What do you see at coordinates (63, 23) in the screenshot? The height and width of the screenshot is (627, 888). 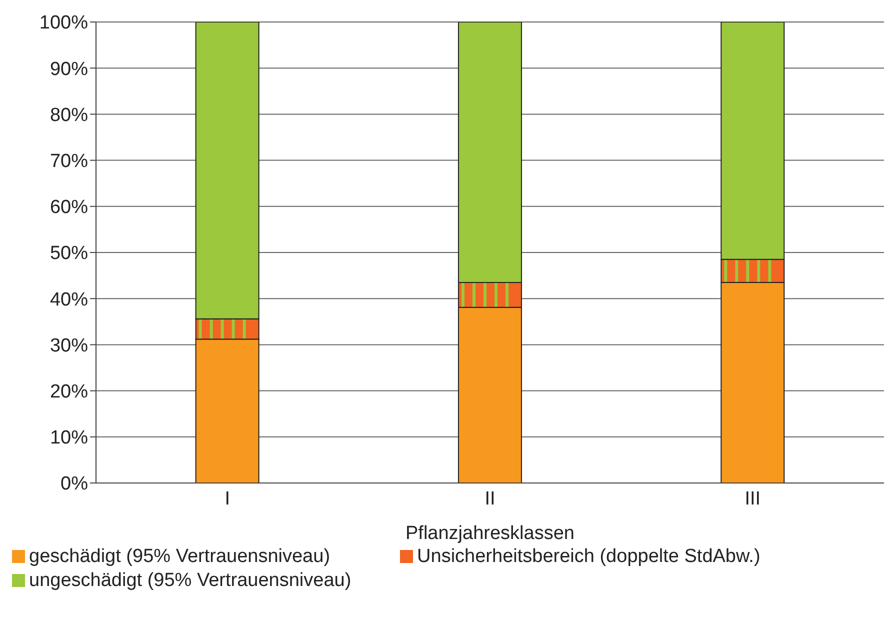 I see `y-tick-label: 100%` at bounding box center [63, 23].